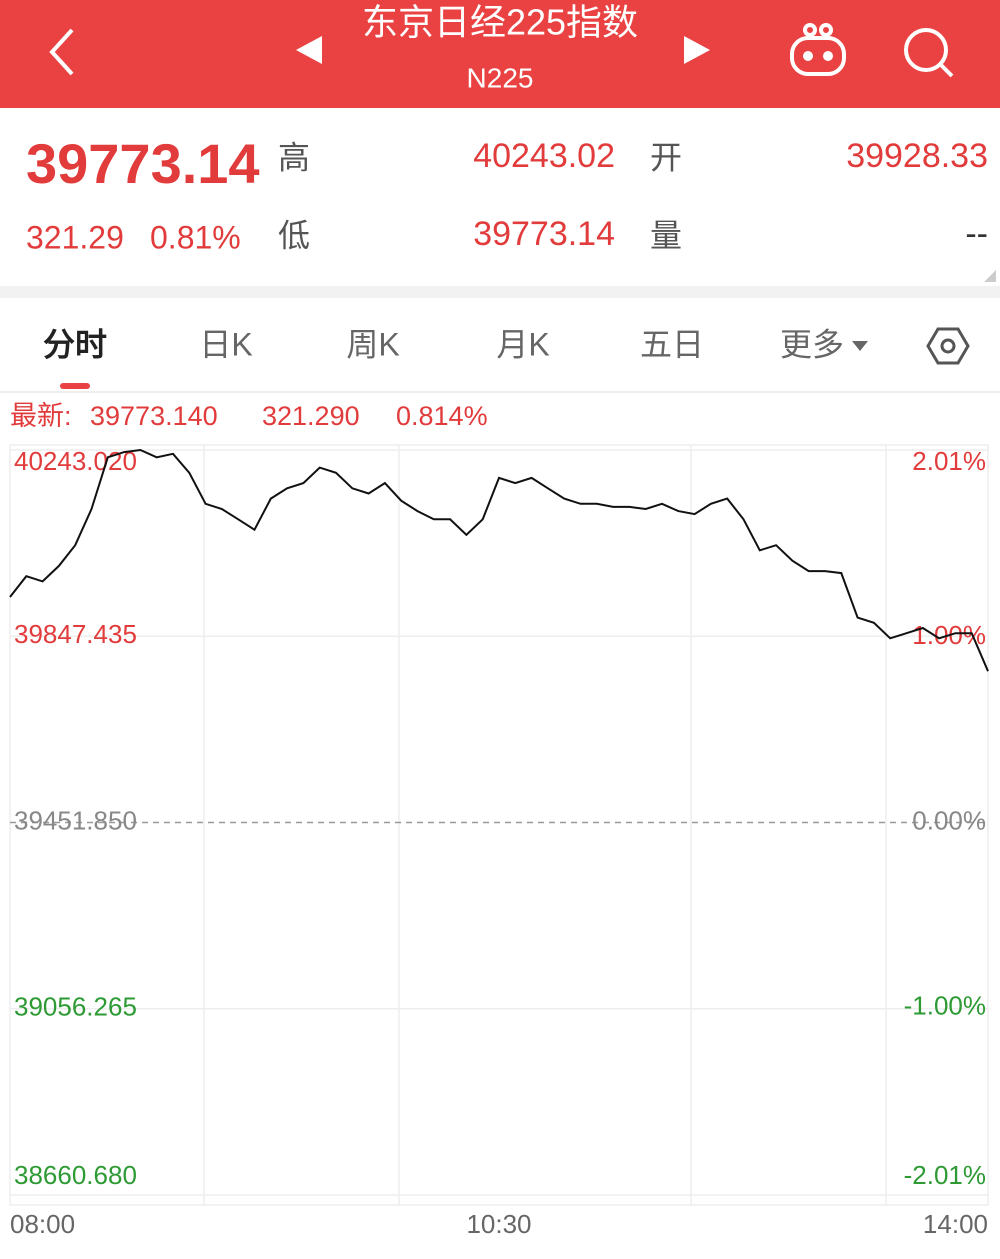 The image size is (1000, 1259). I want to click on info-value: 321.290, so click(311, 416).